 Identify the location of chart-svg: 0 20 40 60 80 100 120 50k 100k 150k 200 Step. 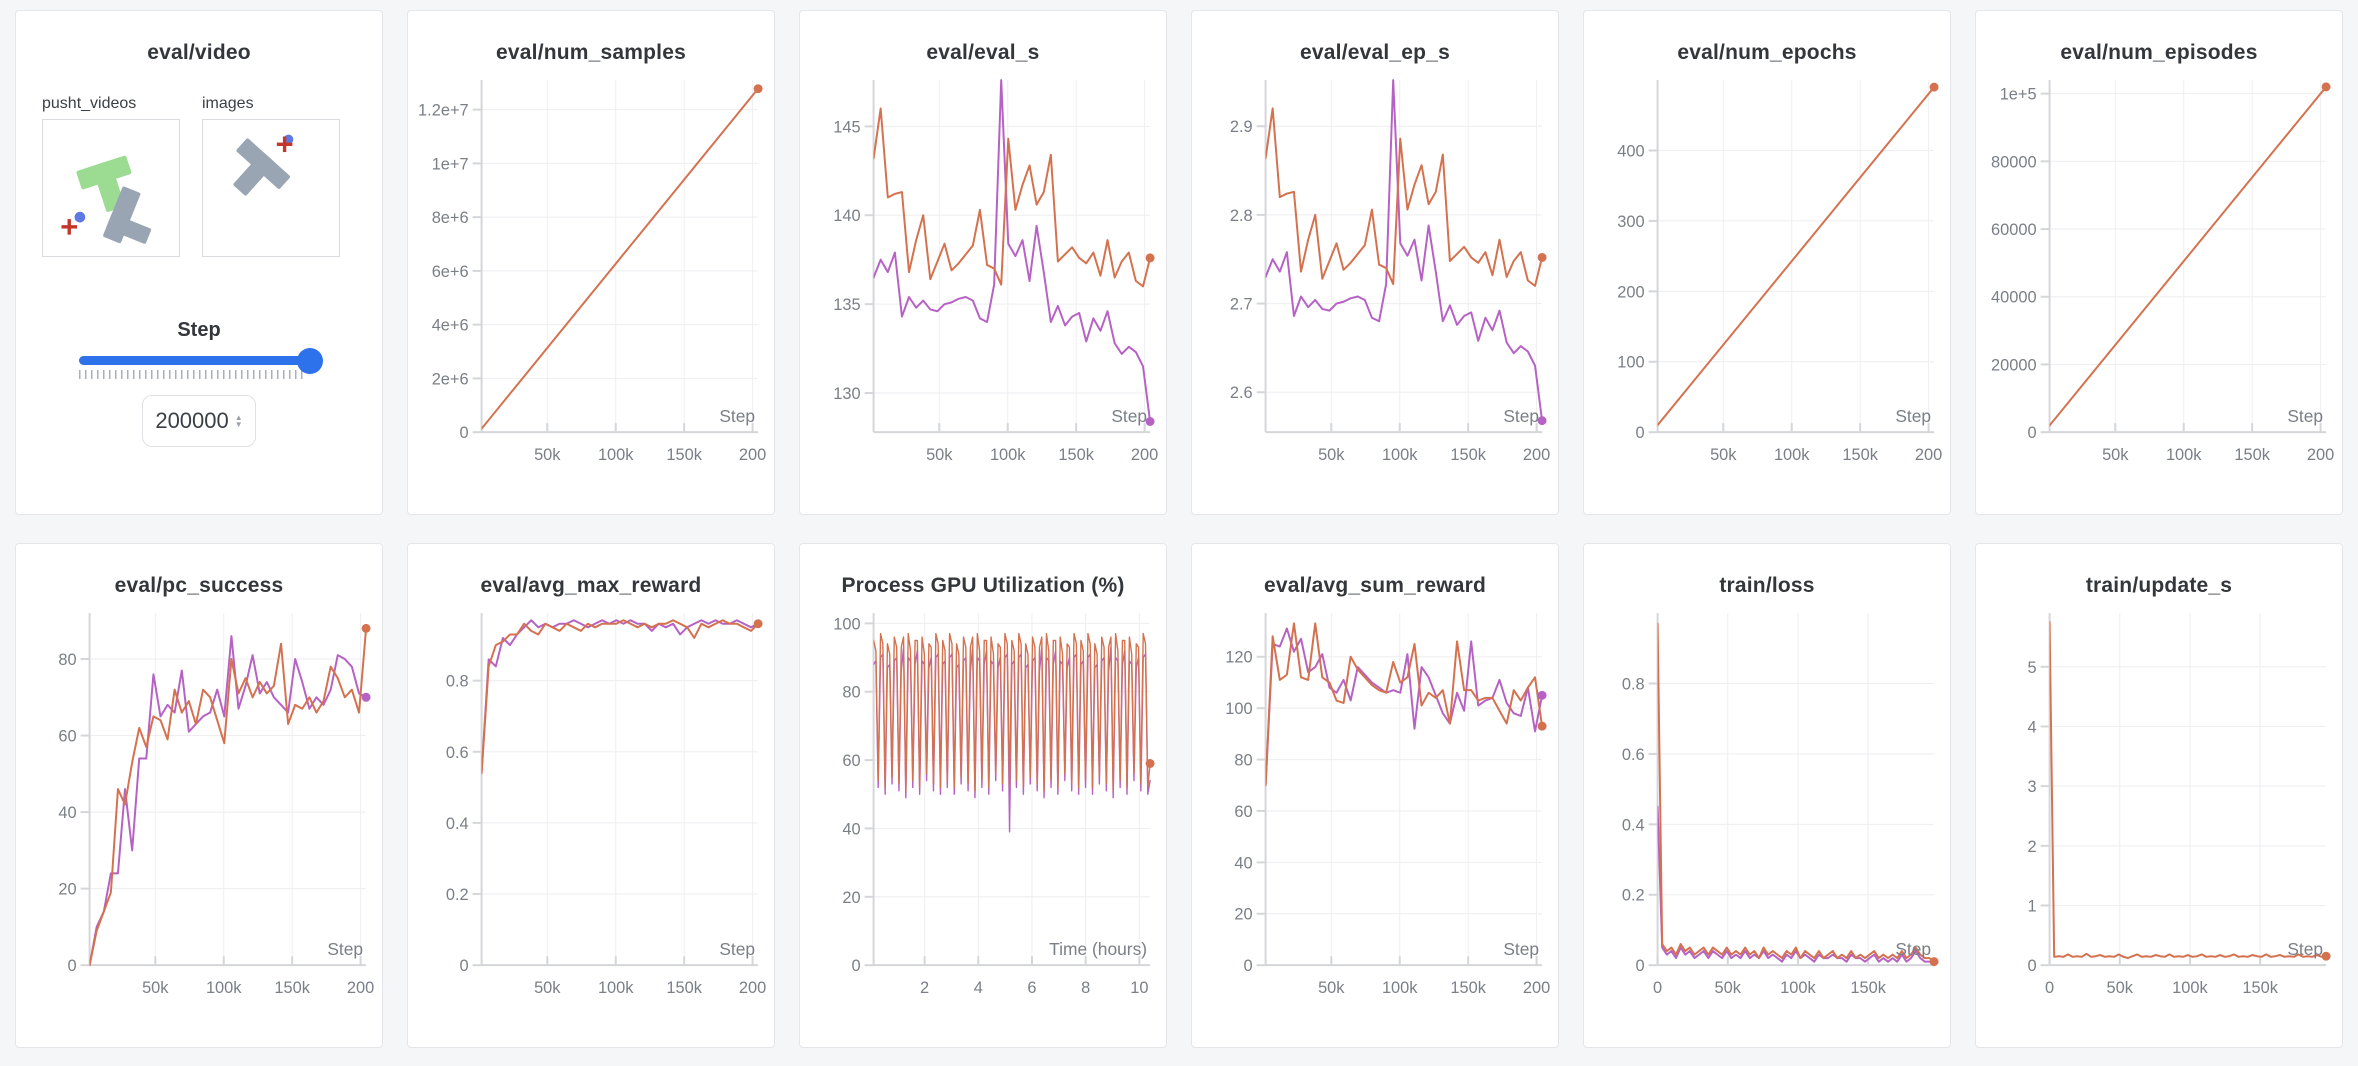
(1387, 805).